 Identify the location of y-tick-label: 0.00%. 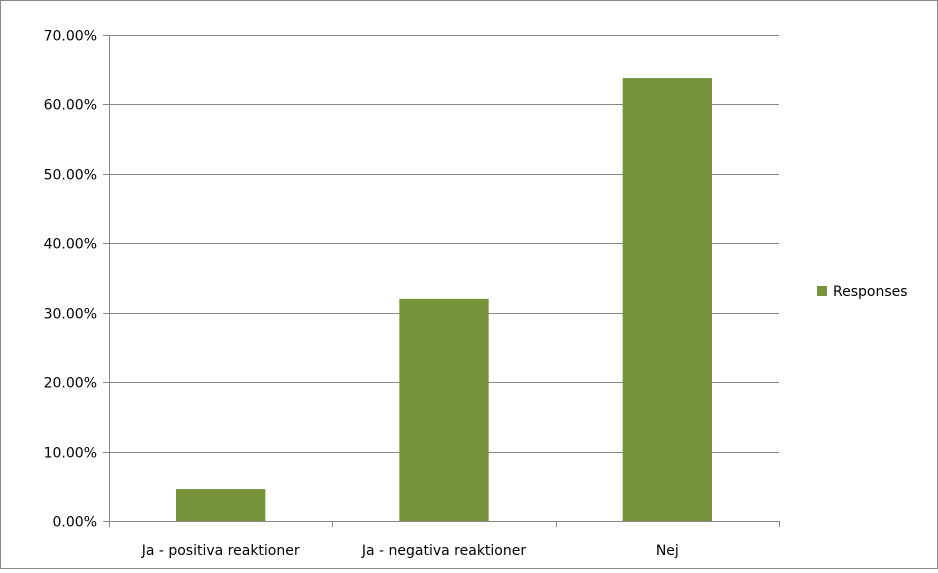
(75, 523).